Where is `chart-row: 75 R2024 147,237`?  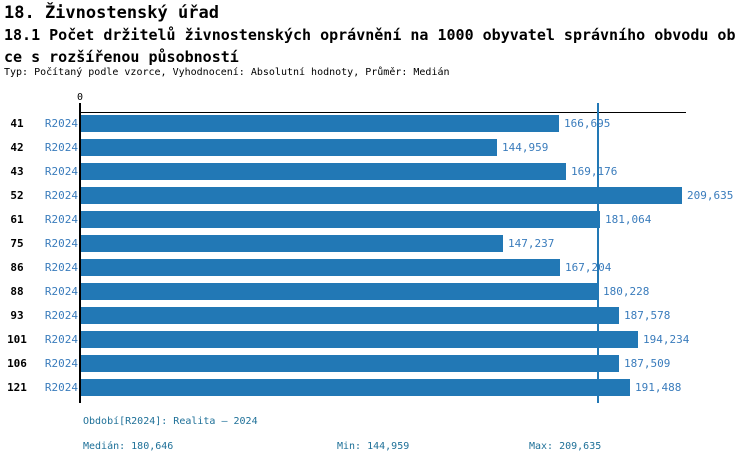 chart-row: 75 R2024 147,237 is located at coordinates (375, 243).